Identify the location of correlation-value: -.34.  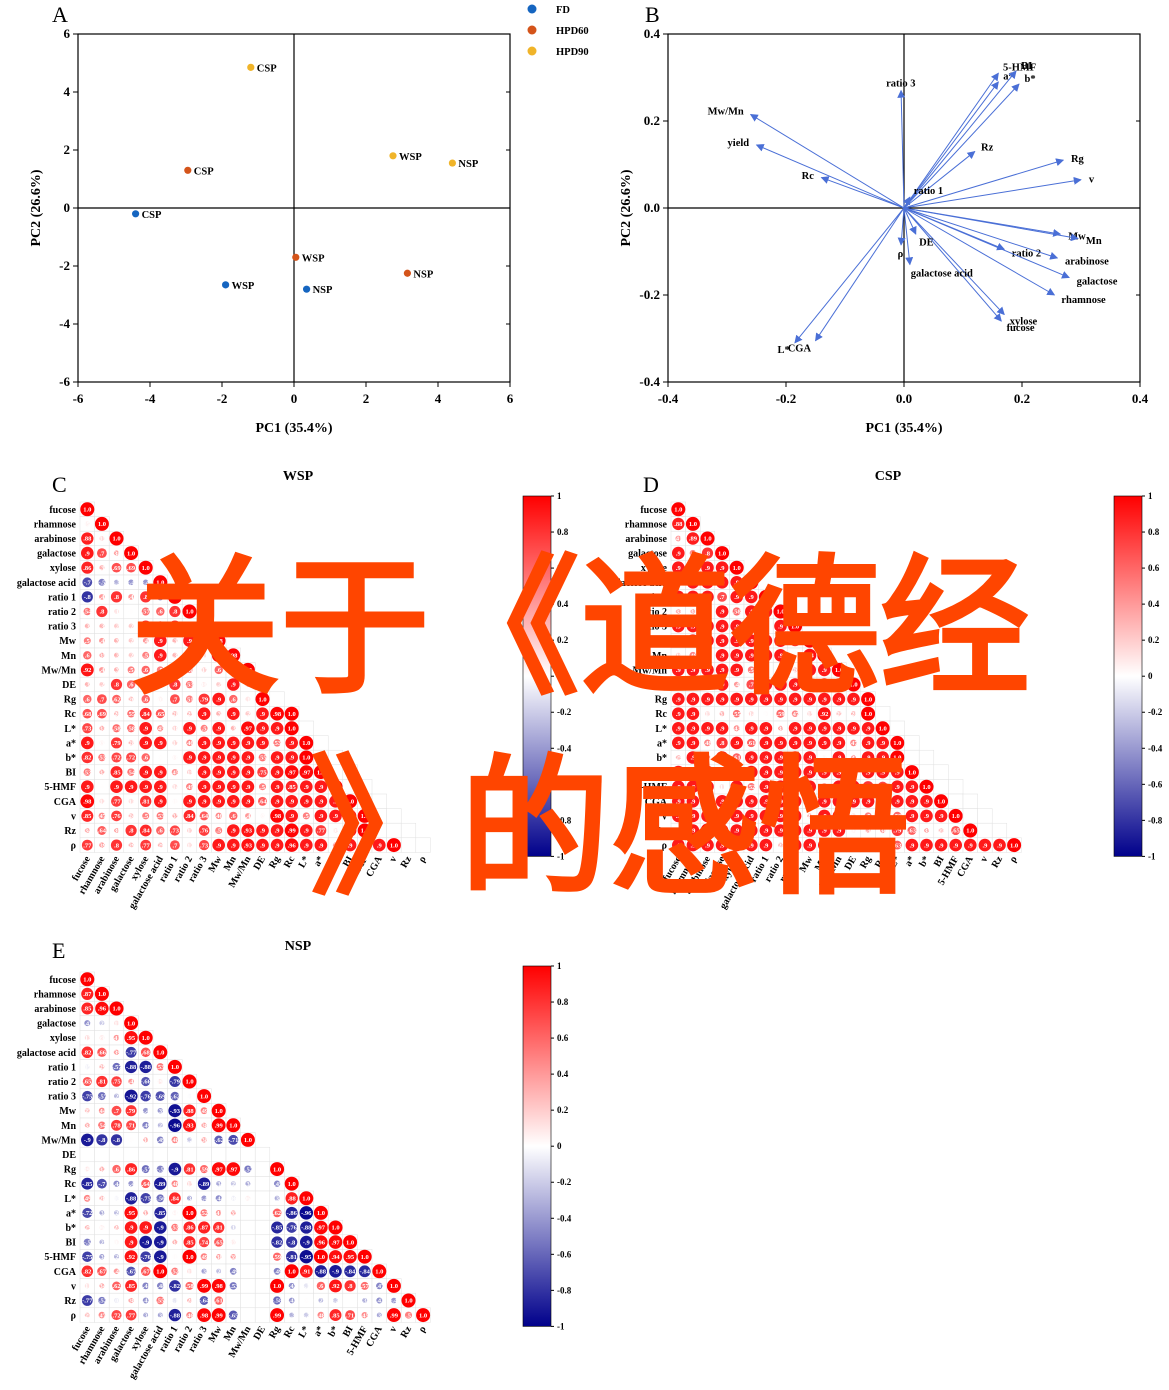
(219, 1184).